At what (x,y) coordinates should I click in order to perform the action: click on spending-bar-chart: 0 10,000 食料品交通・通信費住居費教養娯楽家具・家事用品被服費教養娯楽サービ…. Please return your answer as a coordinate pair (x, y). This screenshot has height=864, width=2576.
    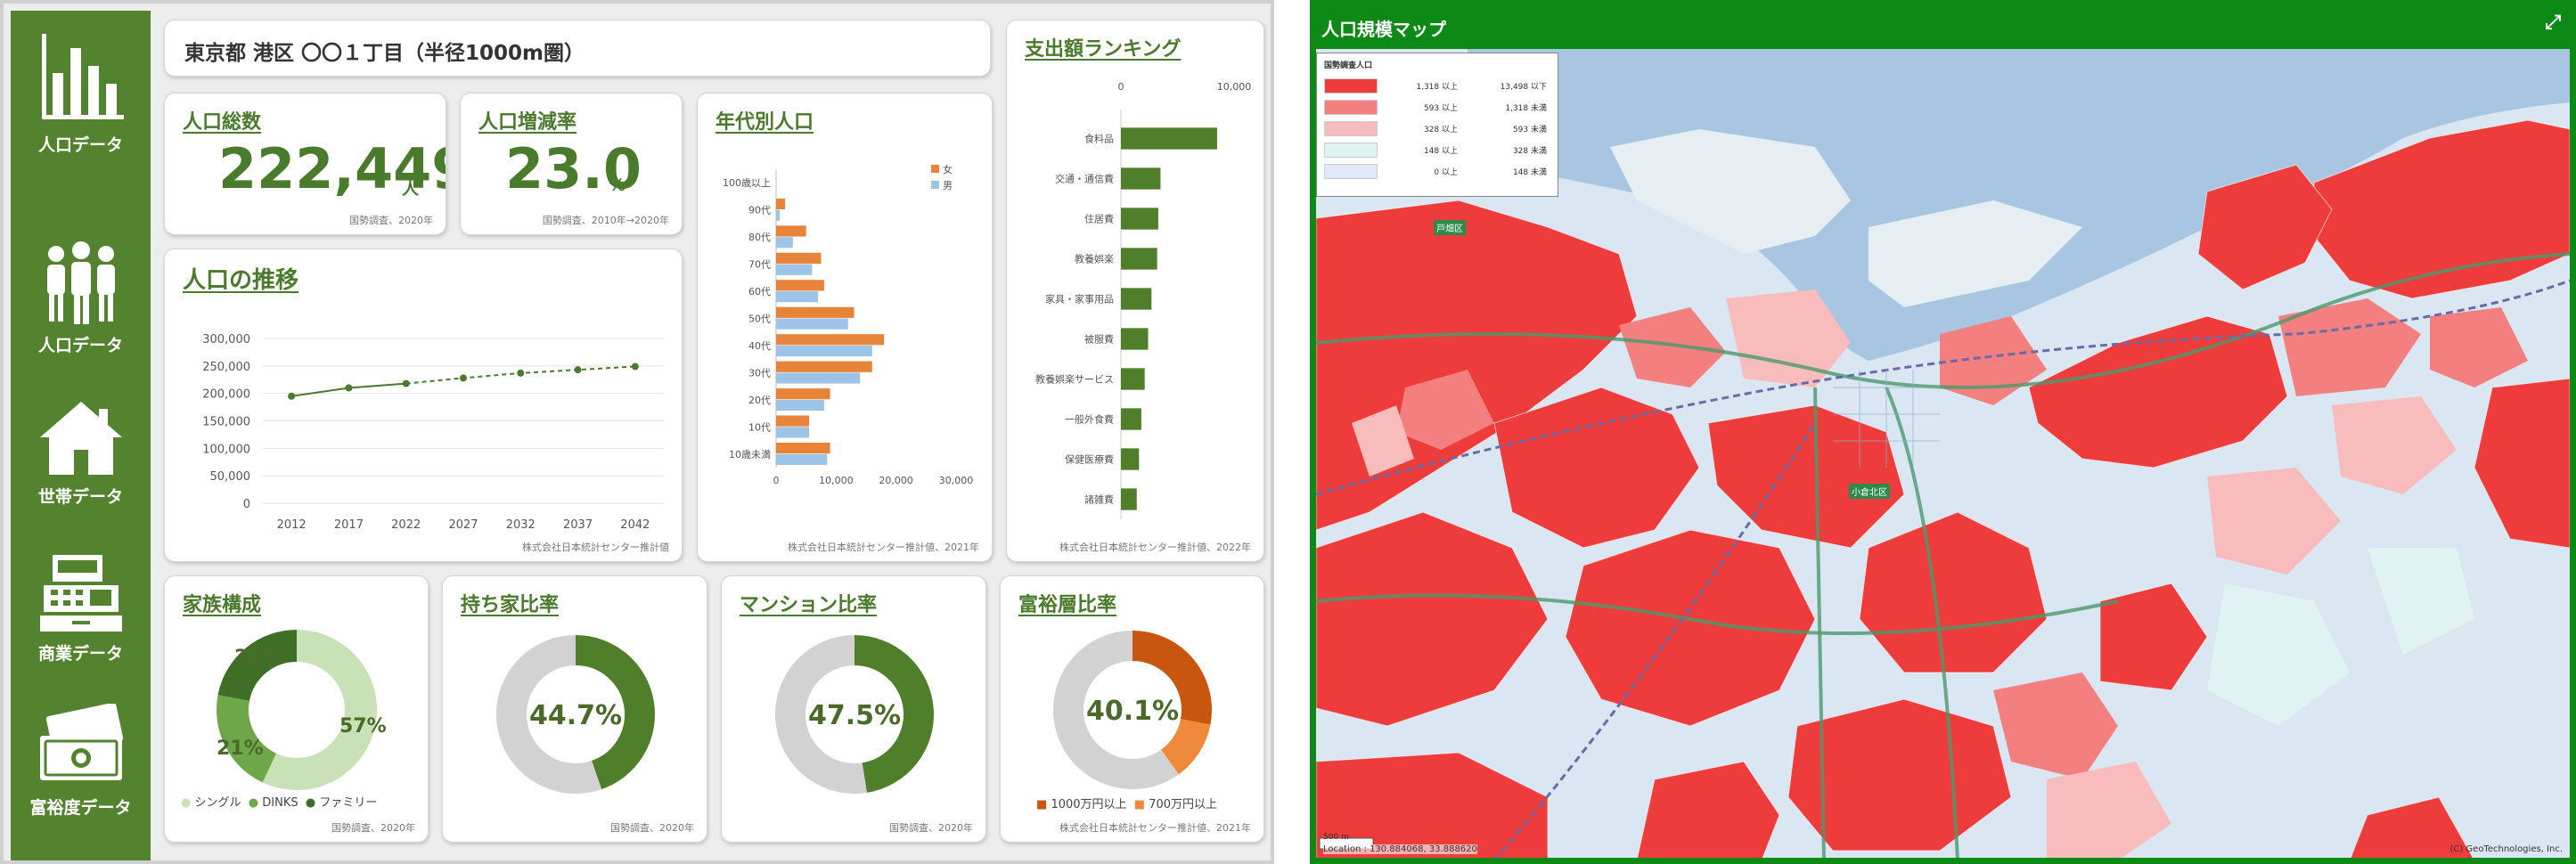
    Looking at the image, I should click on (1143, 300).